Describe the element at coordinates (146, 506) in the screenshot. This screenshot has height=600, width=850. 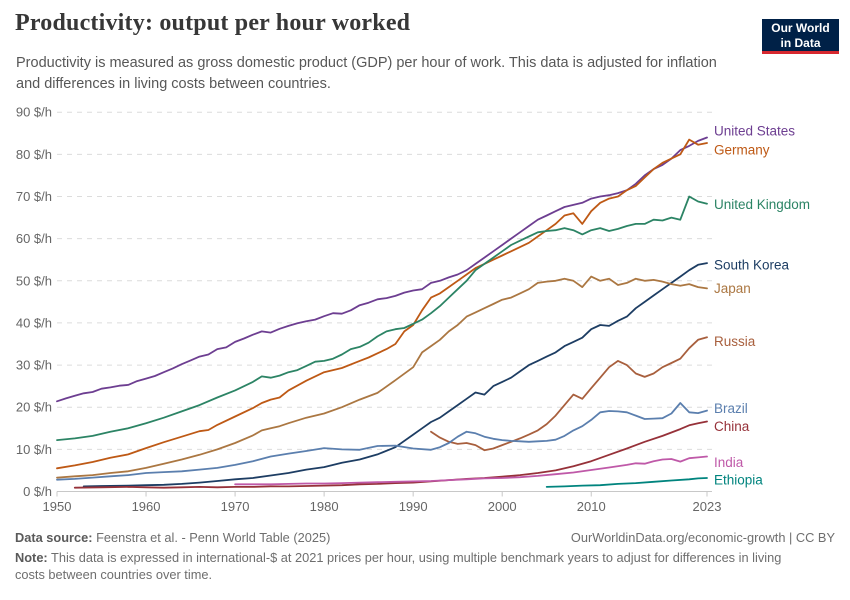
I see `x-tick-label-1960: 1960` at that location.